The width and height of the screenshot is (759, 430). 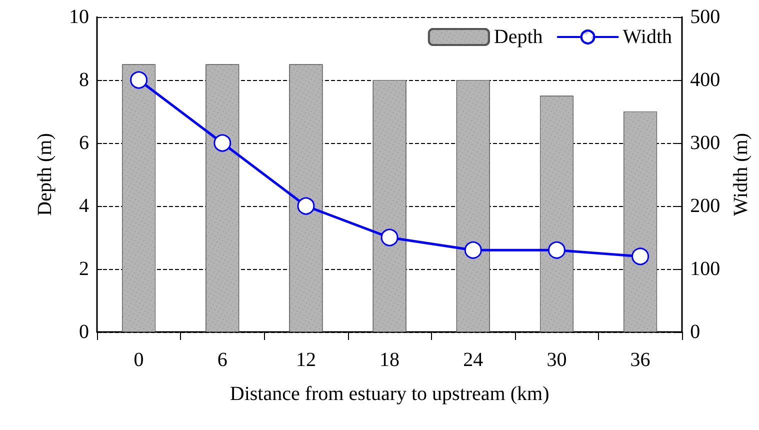 What do you see at coordinates (695, 332) in the screenshot?
I see `y2-tick-label: 0` at bounding box center [695, 332].